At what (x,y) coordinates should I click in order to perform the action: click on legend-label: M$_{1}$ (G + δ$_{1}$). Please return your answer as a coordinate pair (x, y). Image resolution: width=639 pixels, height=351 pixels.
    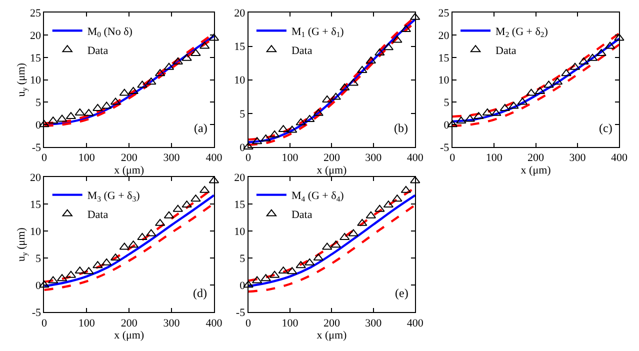
    Looking at the image, I should click on (317, 33).